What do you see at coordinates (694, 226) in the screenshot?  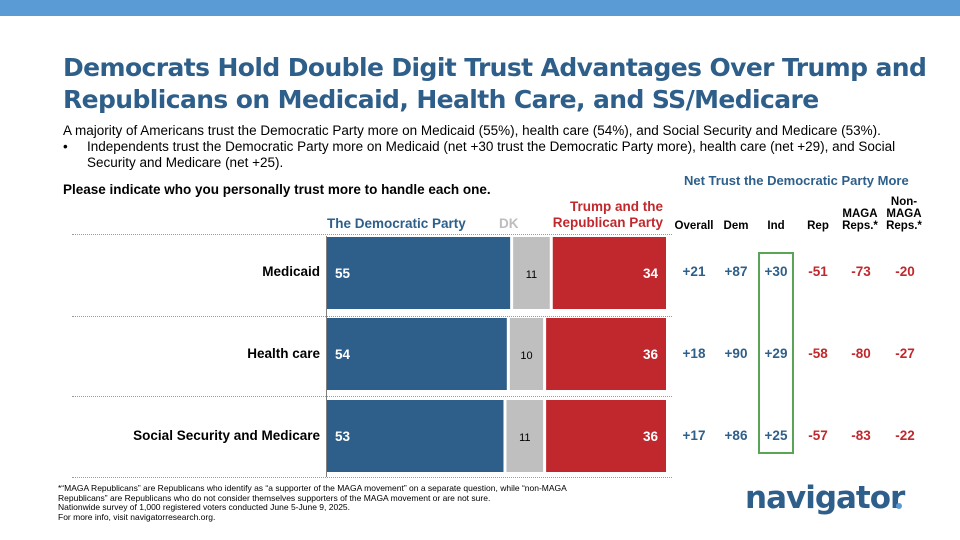 I see `col-header-overall: Overall` at bounding box center [694, 226].